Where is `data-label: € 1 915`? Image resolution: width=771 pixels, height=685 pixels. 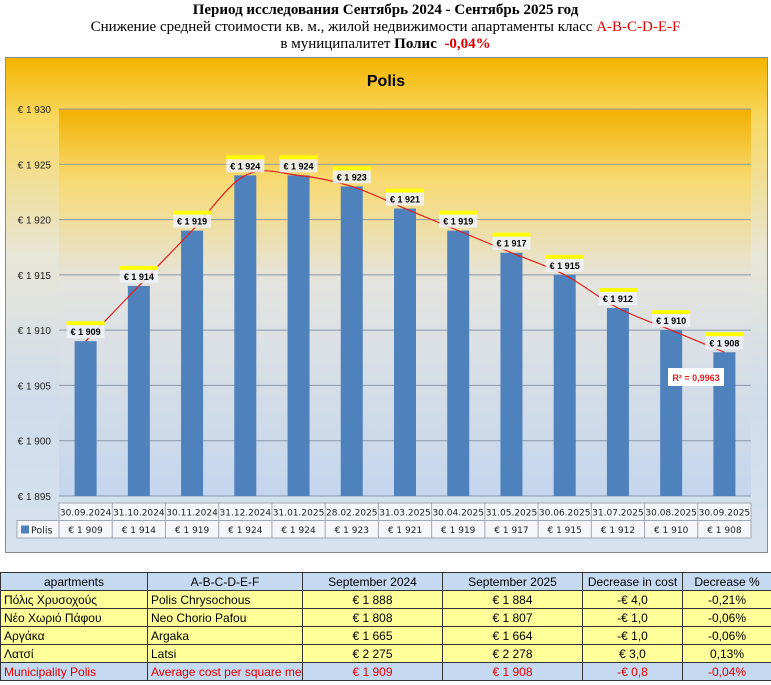 data-label: € 1 915 is located at coordinates (565, 266).